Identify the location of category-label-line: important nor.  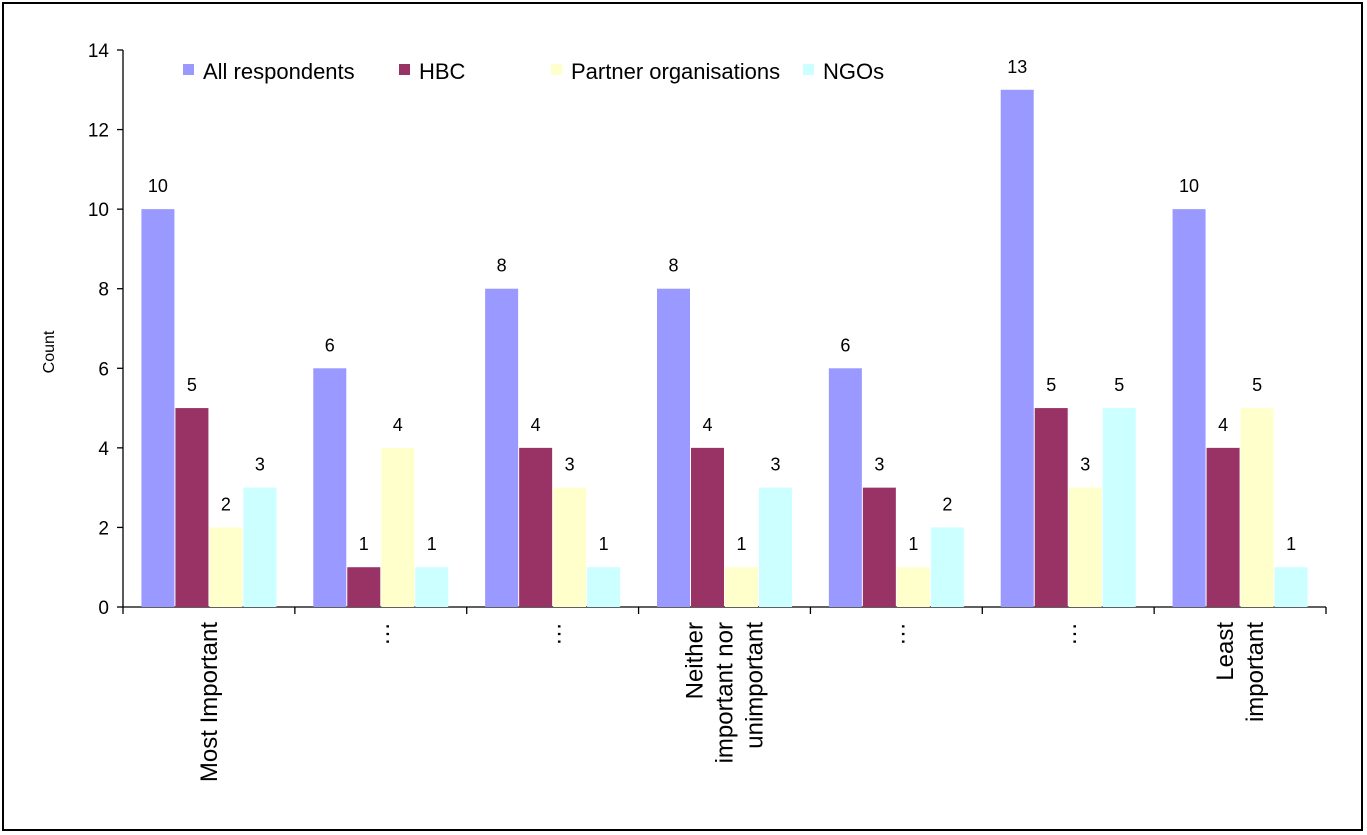
(725, 692).